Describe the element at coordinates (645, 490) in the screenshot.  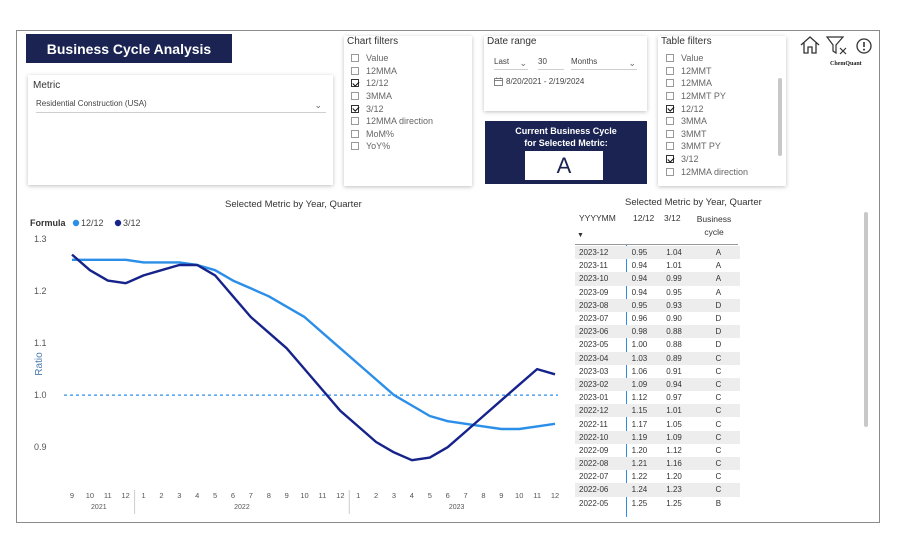
I see `cell-12-12: 1.24` at that location.